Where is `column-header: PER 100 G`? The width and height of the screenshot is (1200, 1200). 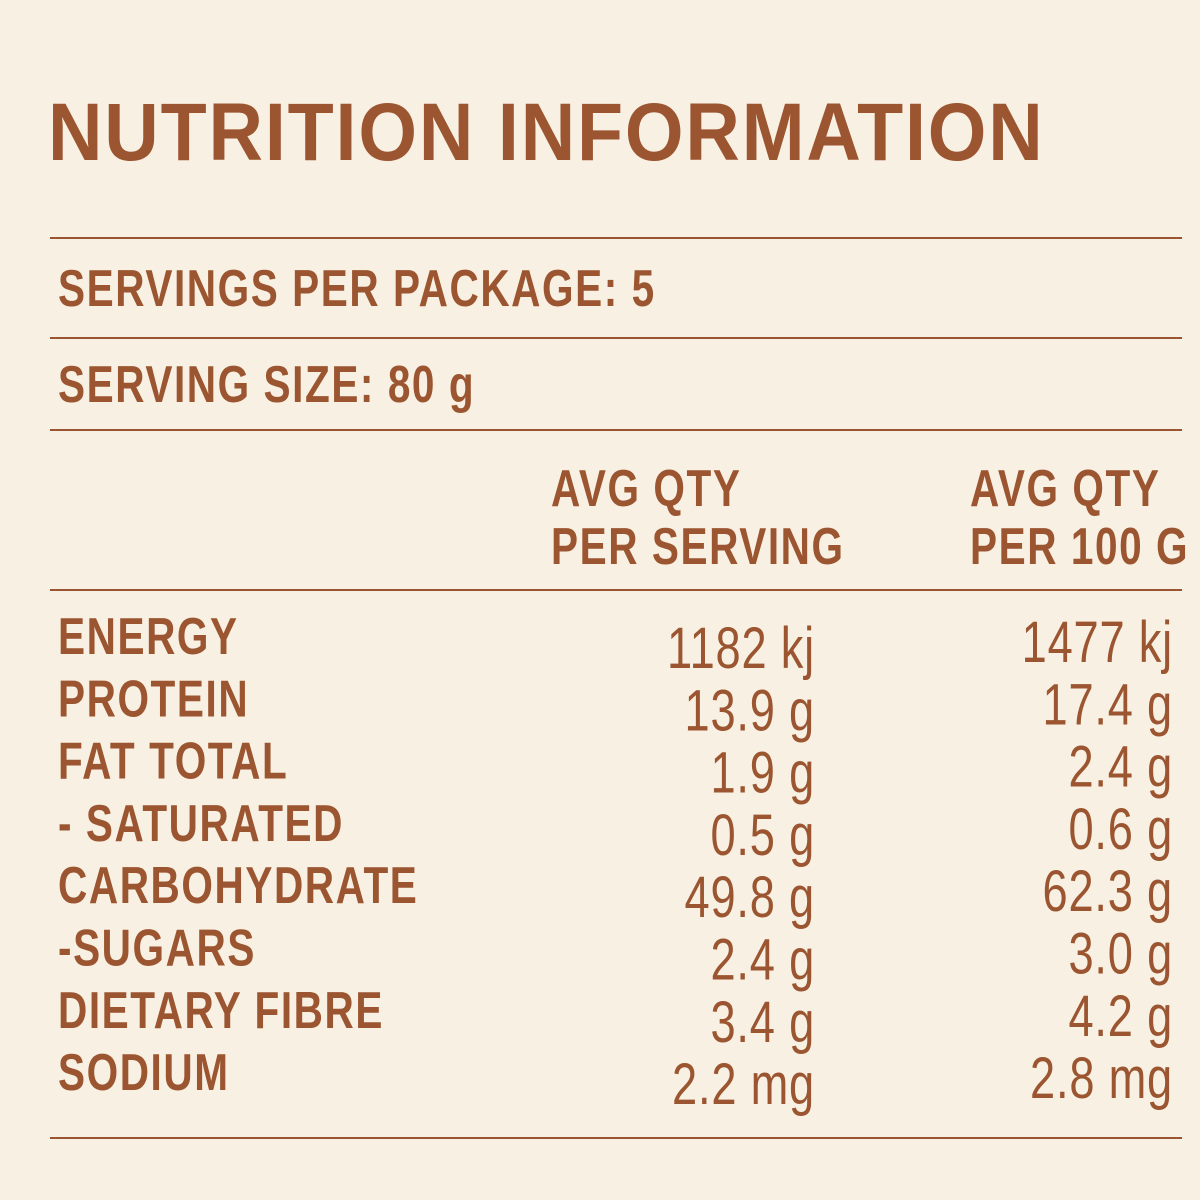
column-header: PER 100 G is located at coordinates (1079, 546).